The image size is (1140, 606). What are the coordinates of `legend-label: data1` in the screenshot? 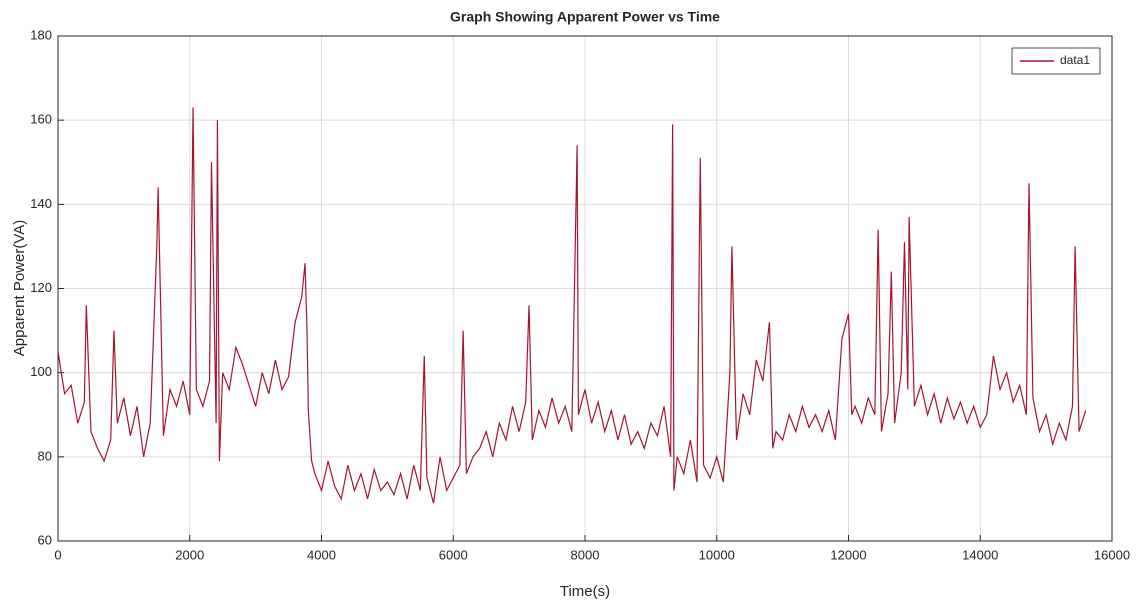 It's located at (1075, 60).